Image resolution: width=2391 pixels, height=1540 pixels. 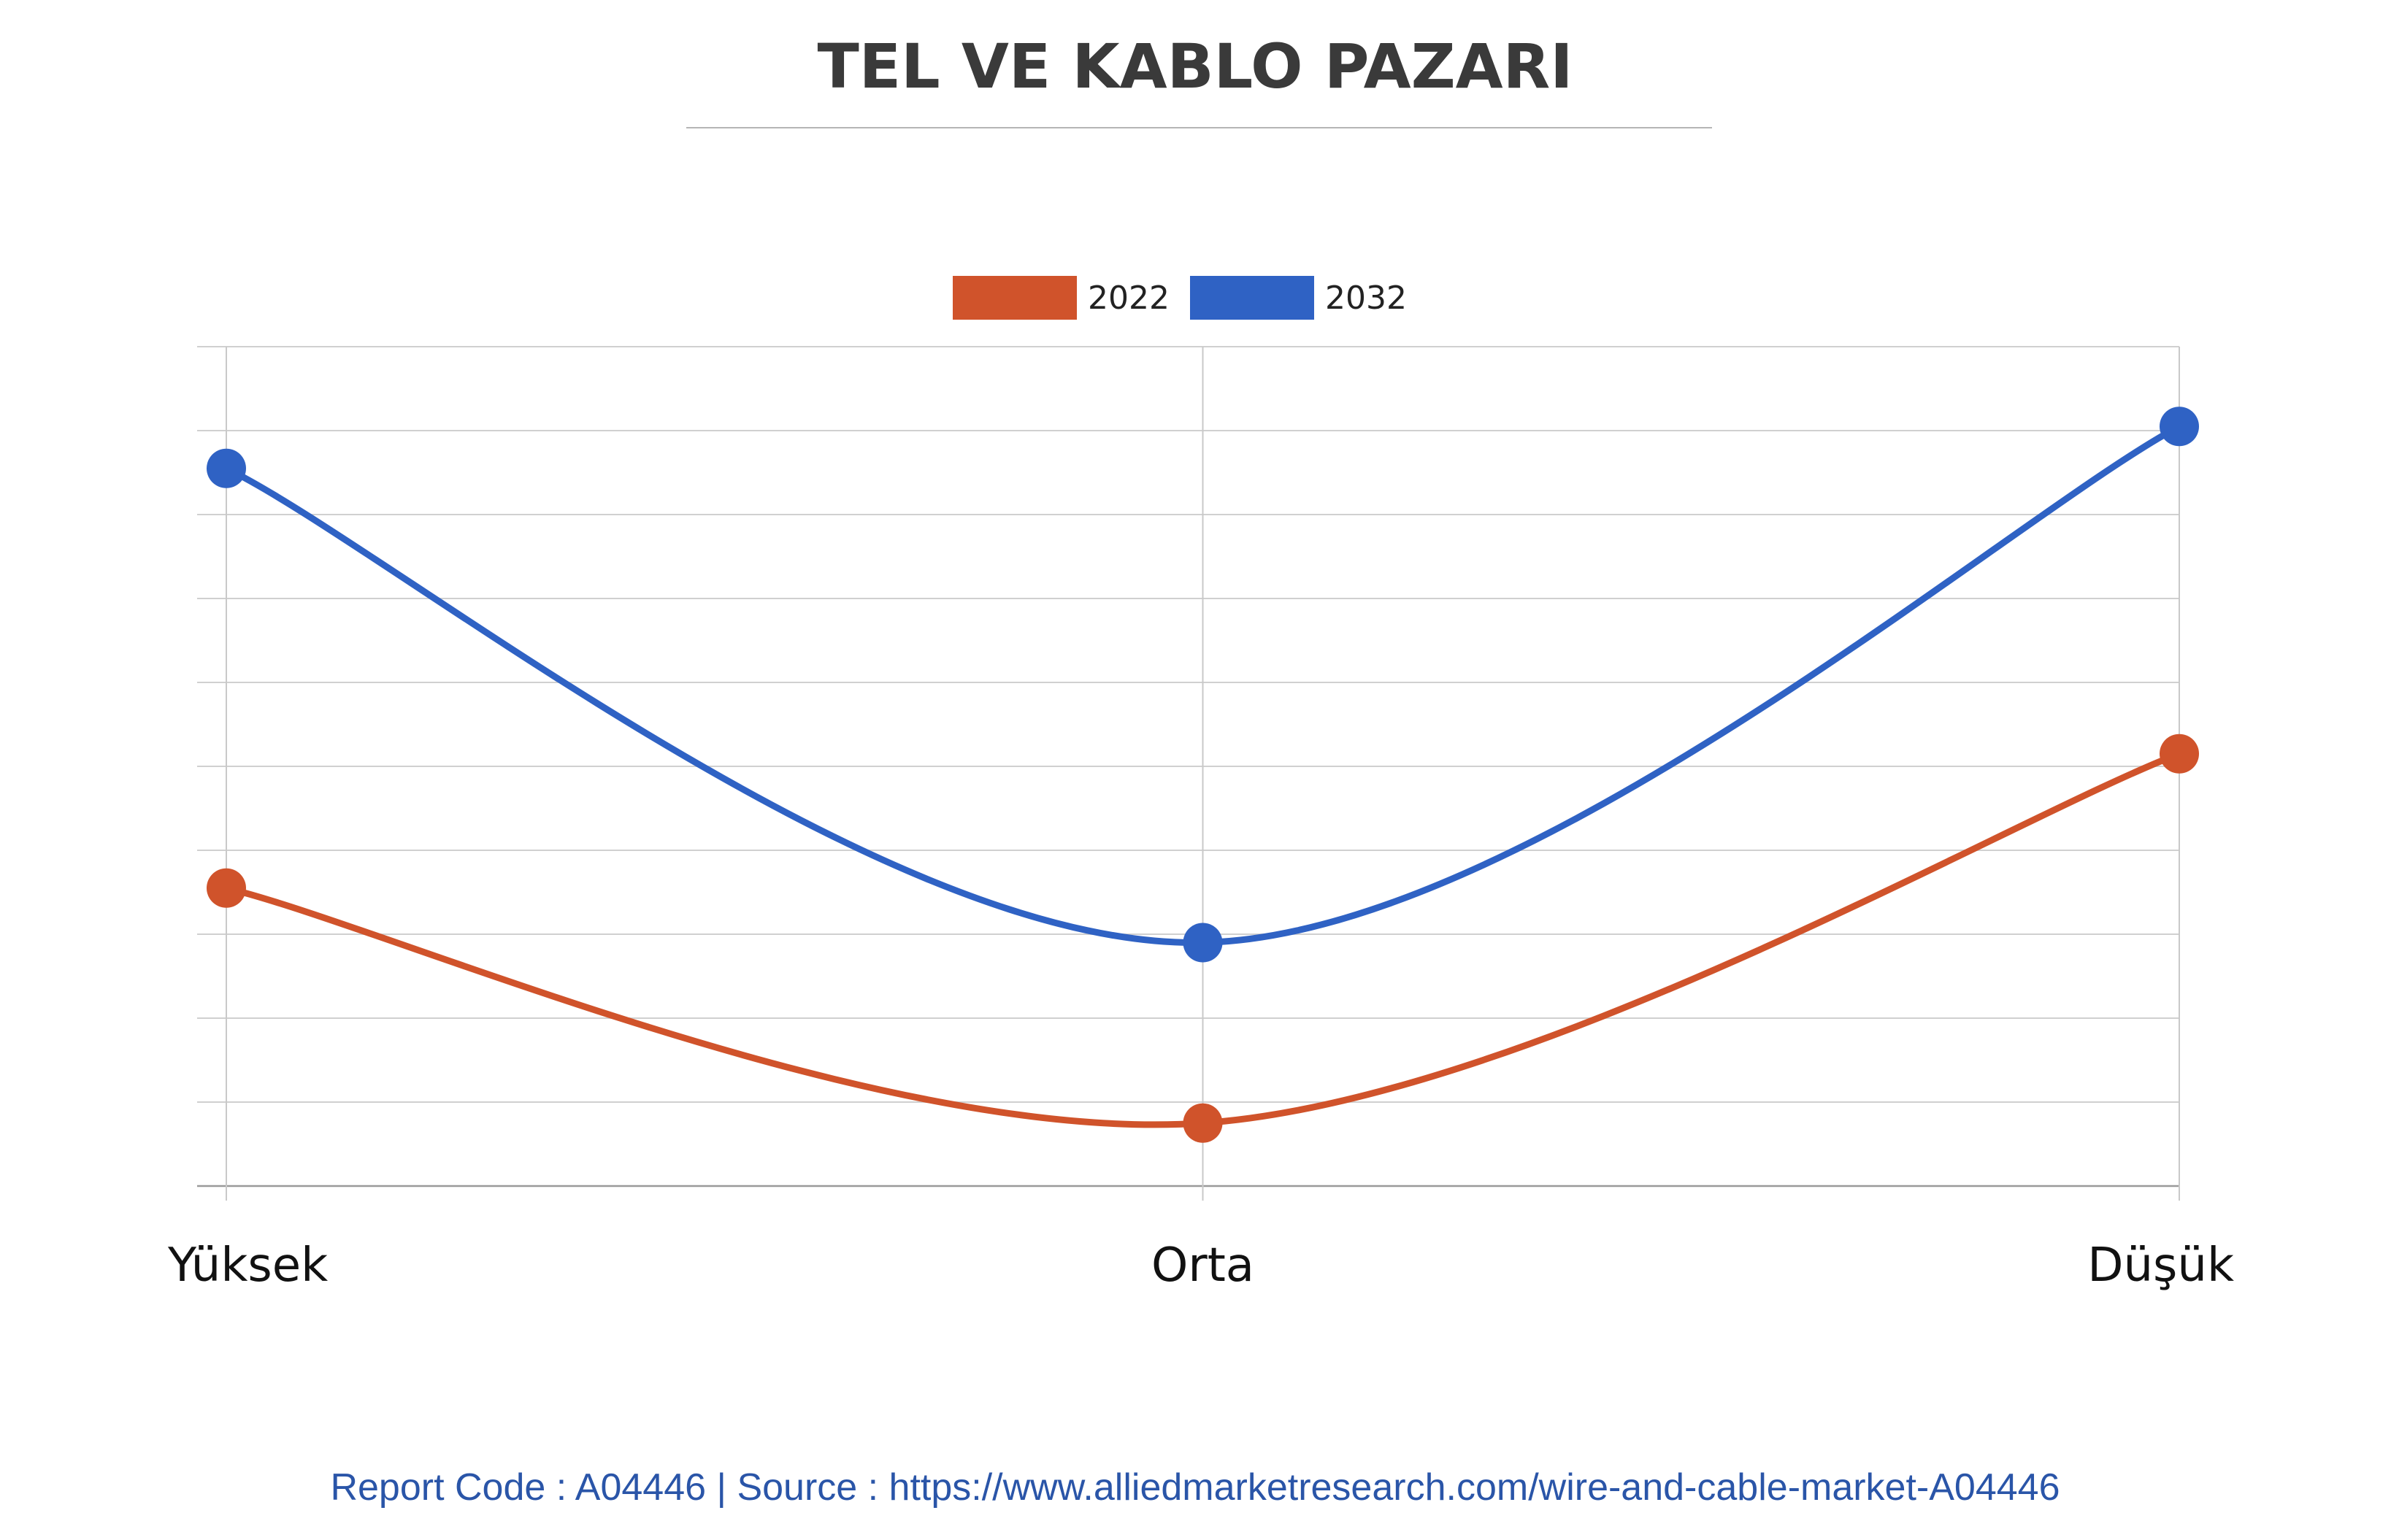 I want to click on chart-title: TEL VE KABLO PAZARI, so click(x=1195, y=66).